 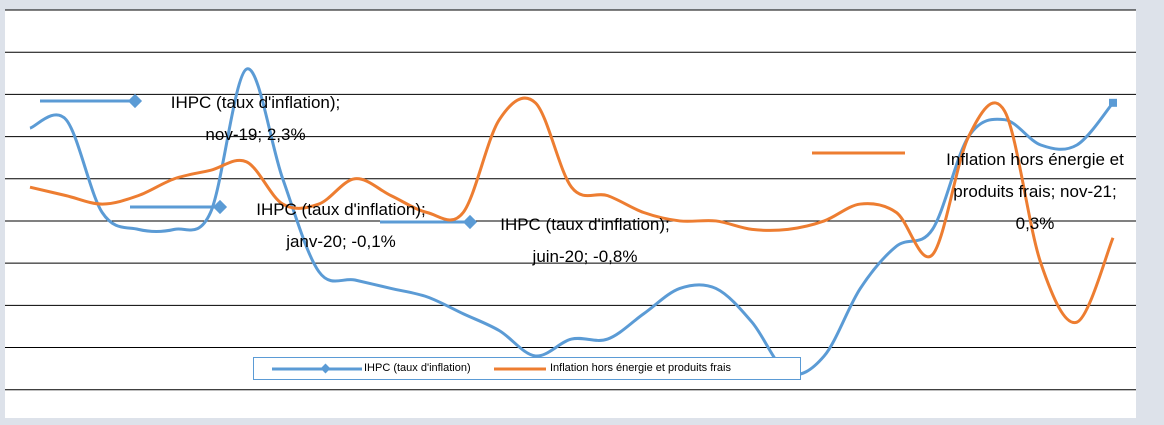 What do you see at coordinates (1113, 102) in the screenshot?
I see `end-marker` at bounding box center [1113, 102].